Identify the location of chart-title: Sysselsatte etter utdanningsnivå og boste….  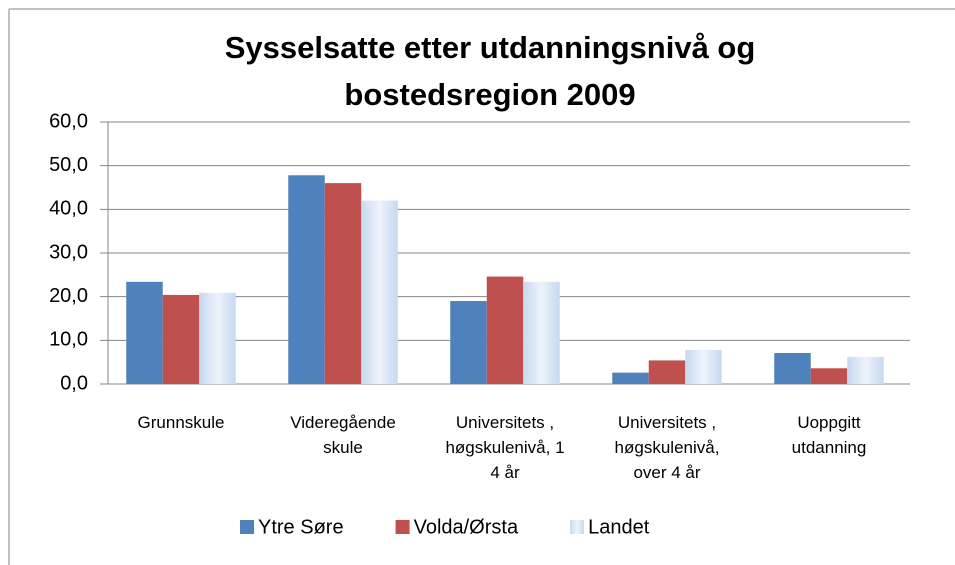
(490, 71).